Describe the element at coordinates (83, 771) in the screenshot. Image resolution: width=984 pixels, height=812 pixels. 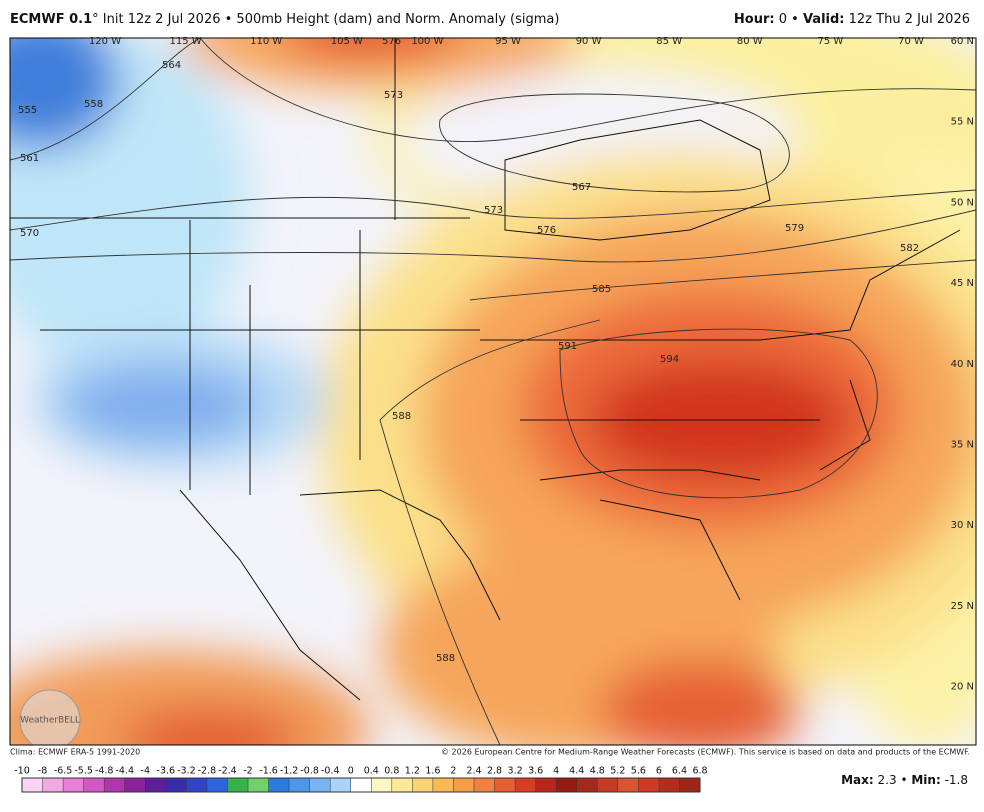
I see `colorbar-tick-label: -5.5` at that location.